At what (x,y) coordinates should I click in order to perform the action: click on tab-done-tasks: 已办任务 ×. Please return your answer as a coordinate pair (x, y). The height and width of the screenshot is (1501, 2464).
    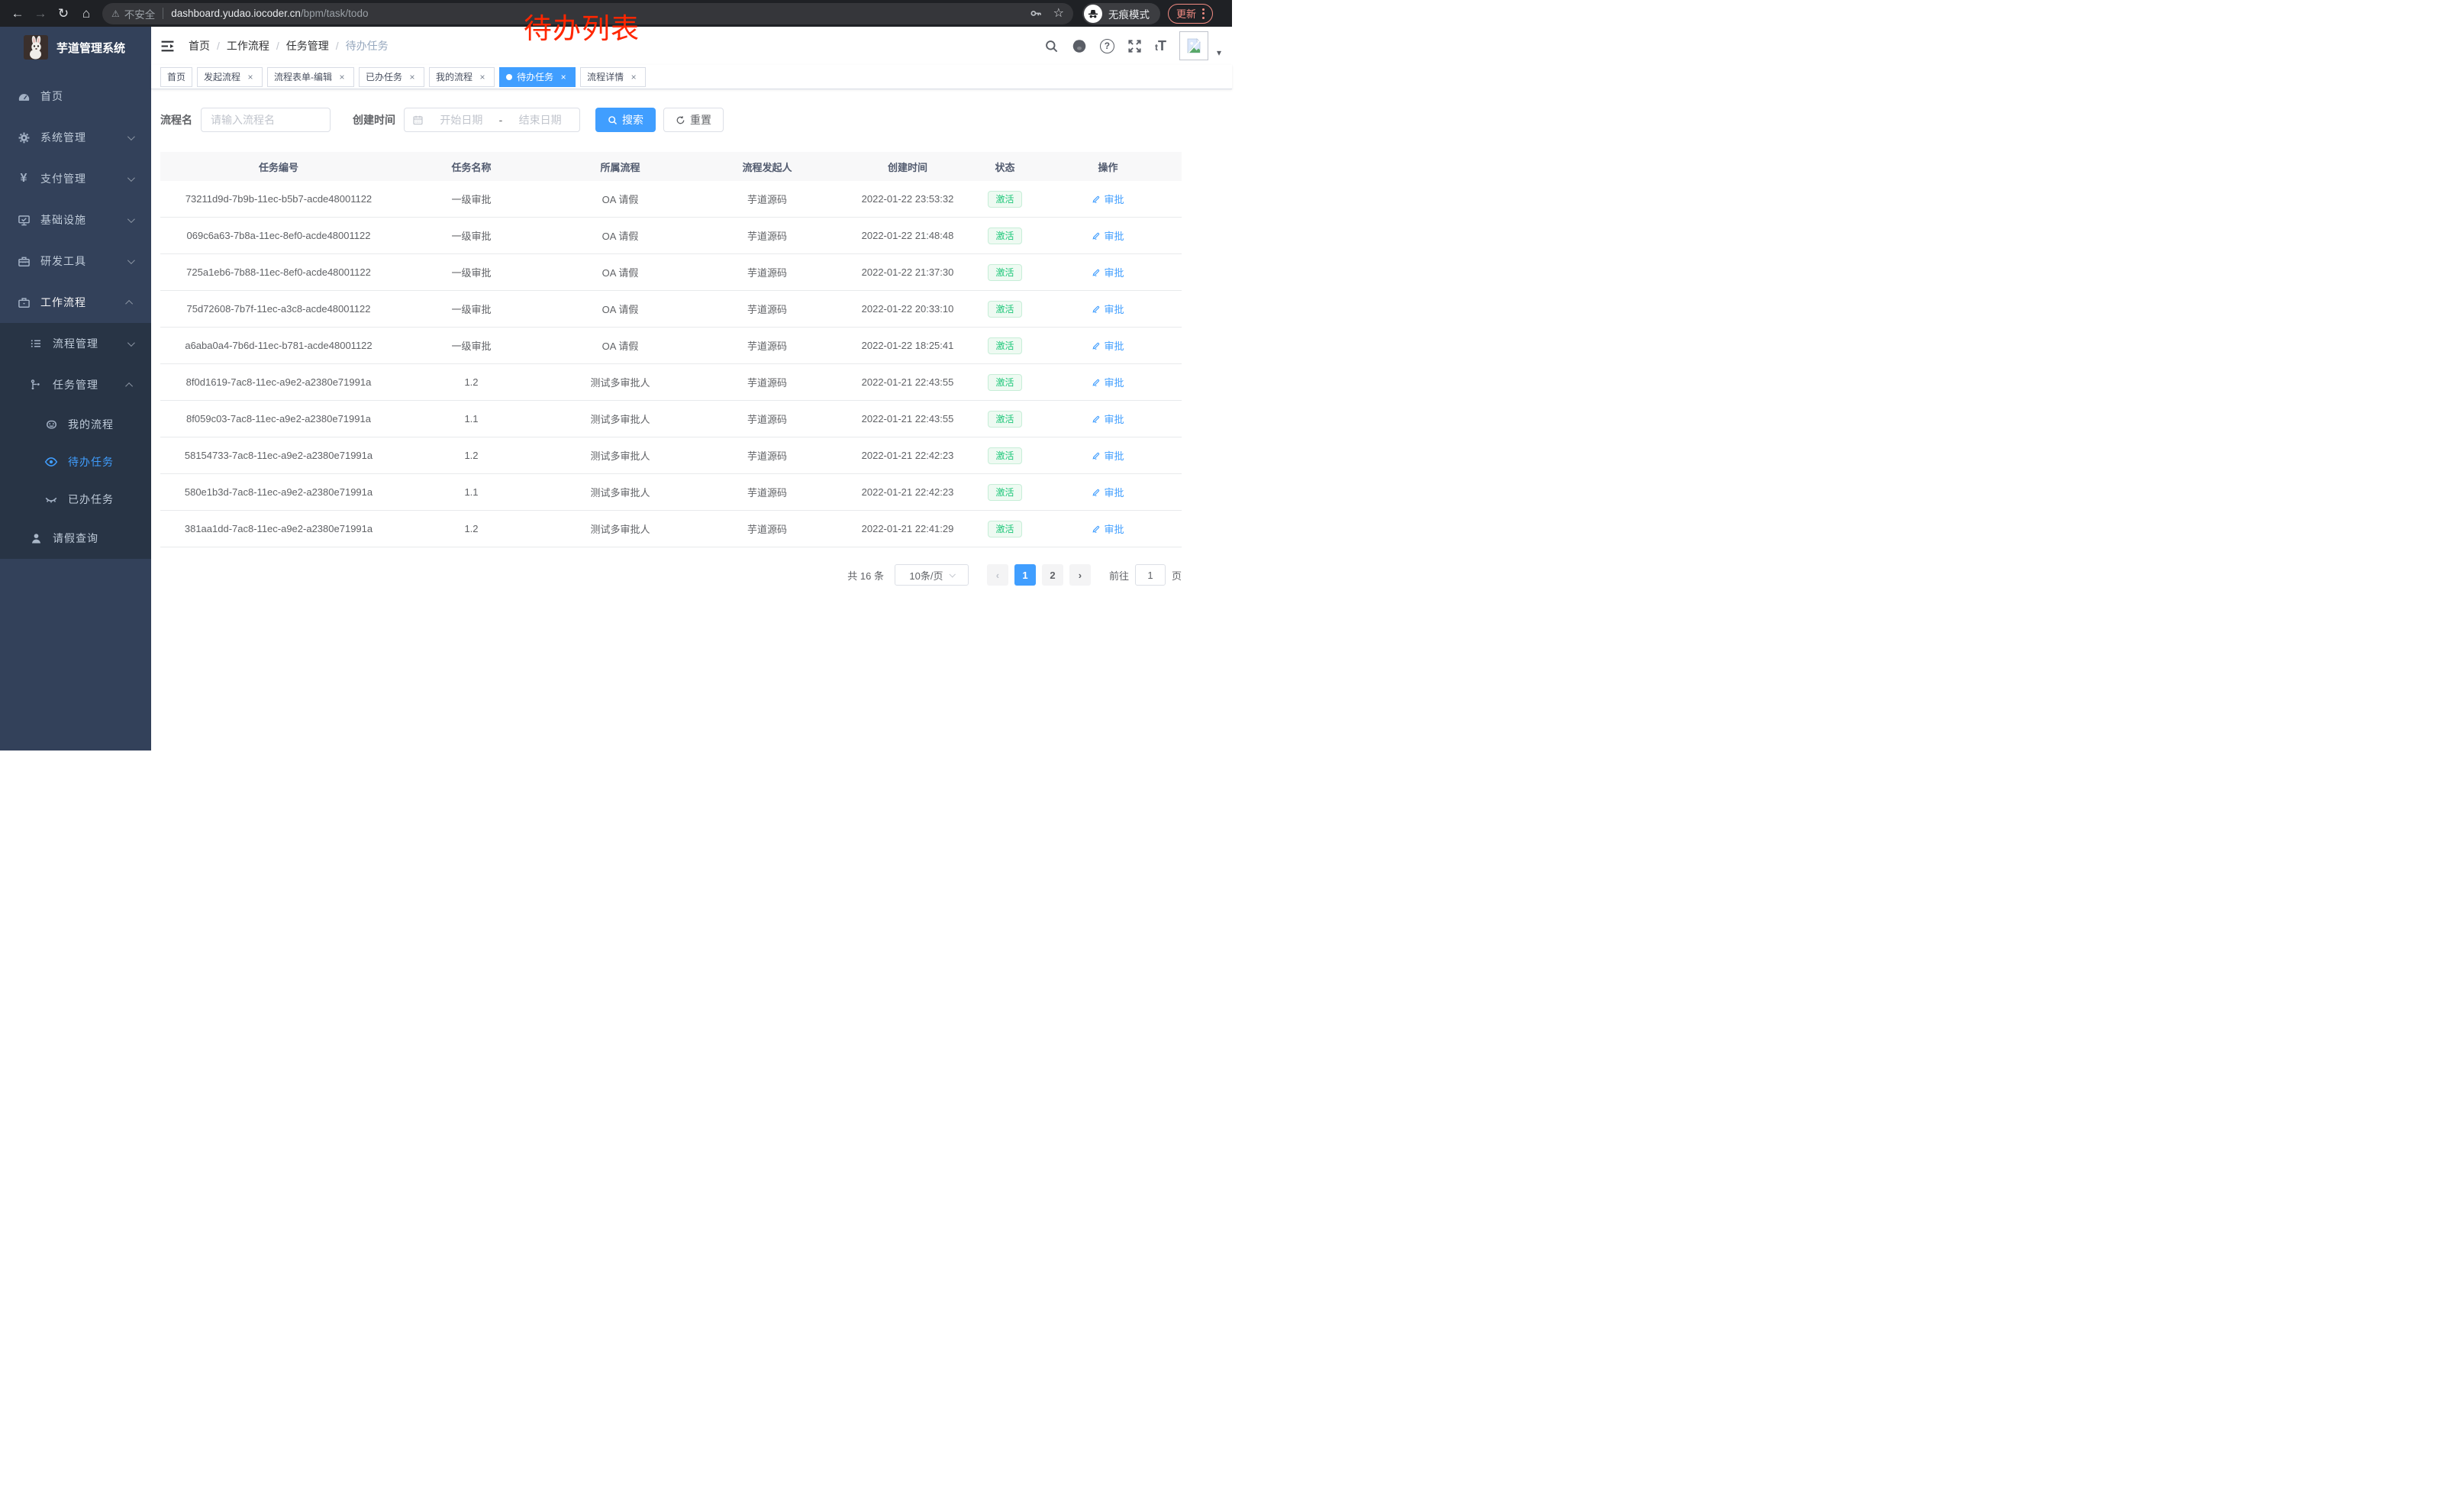
    Looking at the image, I should click on (392, 76).